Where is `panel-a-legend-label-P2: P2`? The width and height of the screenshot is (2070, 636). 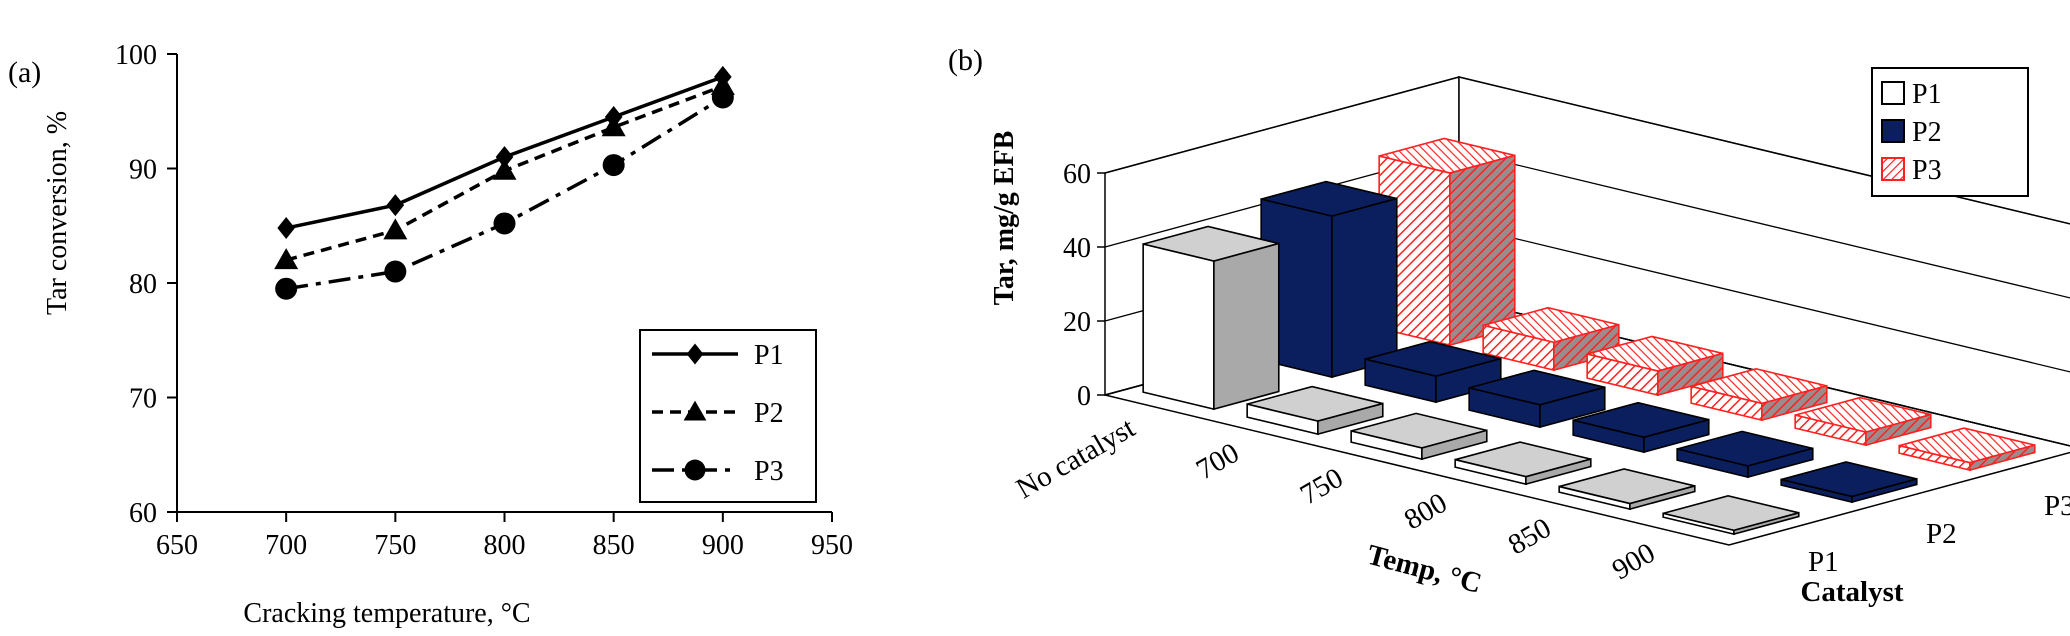
panel-a-legend-label-P2: P2 is located at coordinates (769, 413).